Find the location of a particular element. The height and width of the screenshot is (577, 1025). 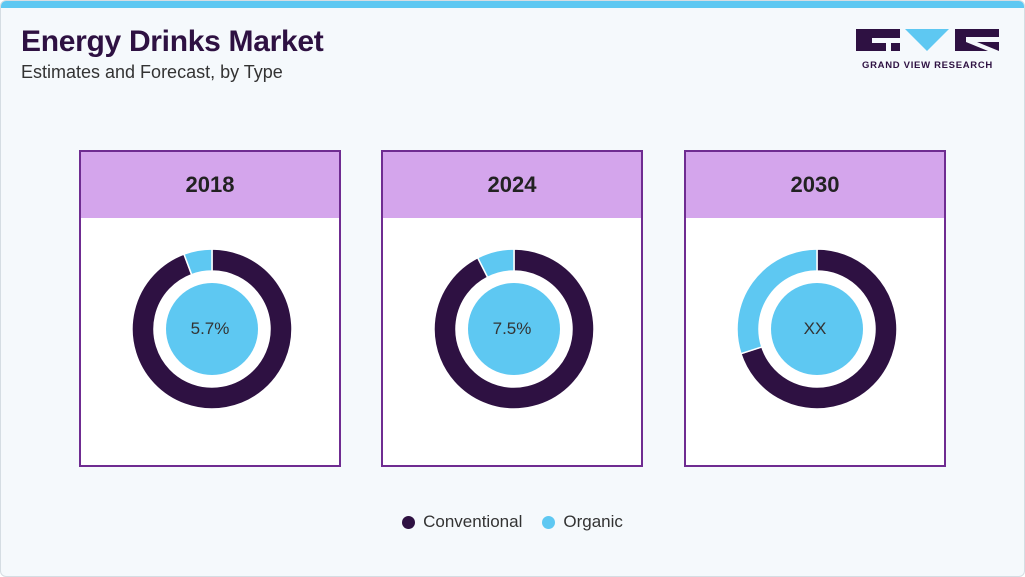

center-value-2030: XX is located at coordinates (815, 328).